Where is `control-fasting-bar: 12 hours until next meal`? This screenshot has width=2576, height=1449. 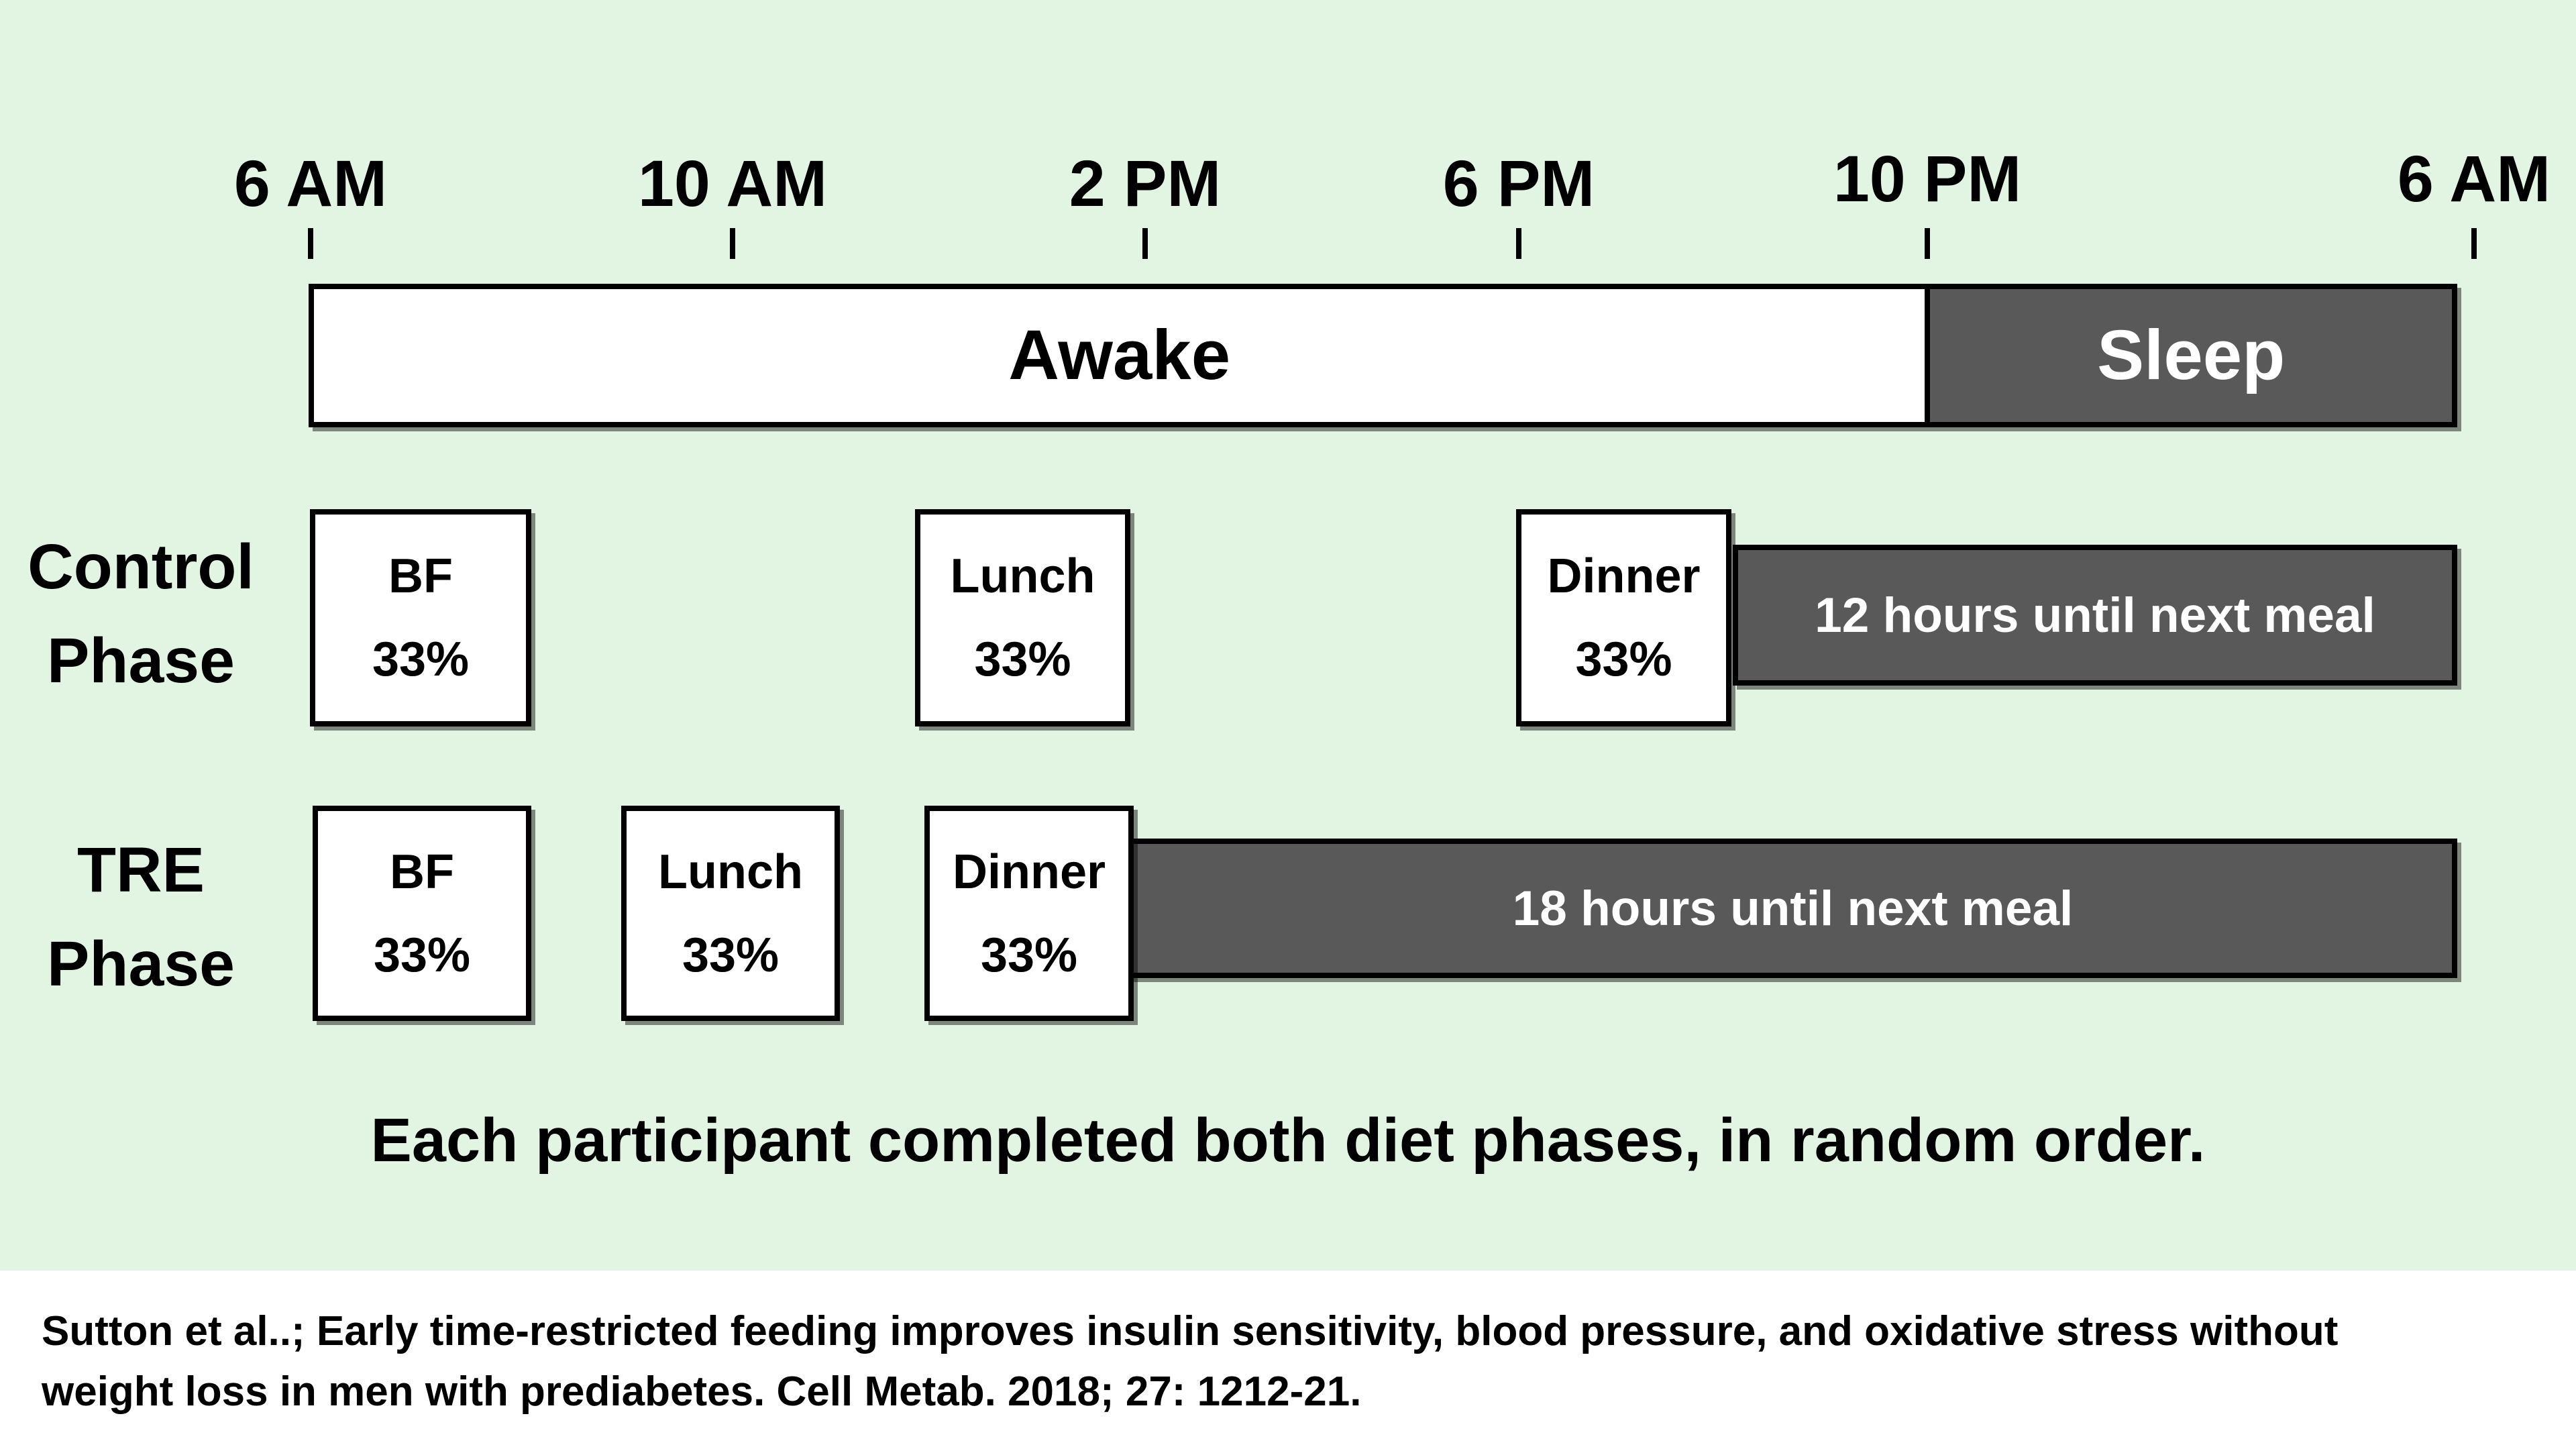
control-fasting-bar: 12 hours until next meal is located at coordinates (2095, 615).